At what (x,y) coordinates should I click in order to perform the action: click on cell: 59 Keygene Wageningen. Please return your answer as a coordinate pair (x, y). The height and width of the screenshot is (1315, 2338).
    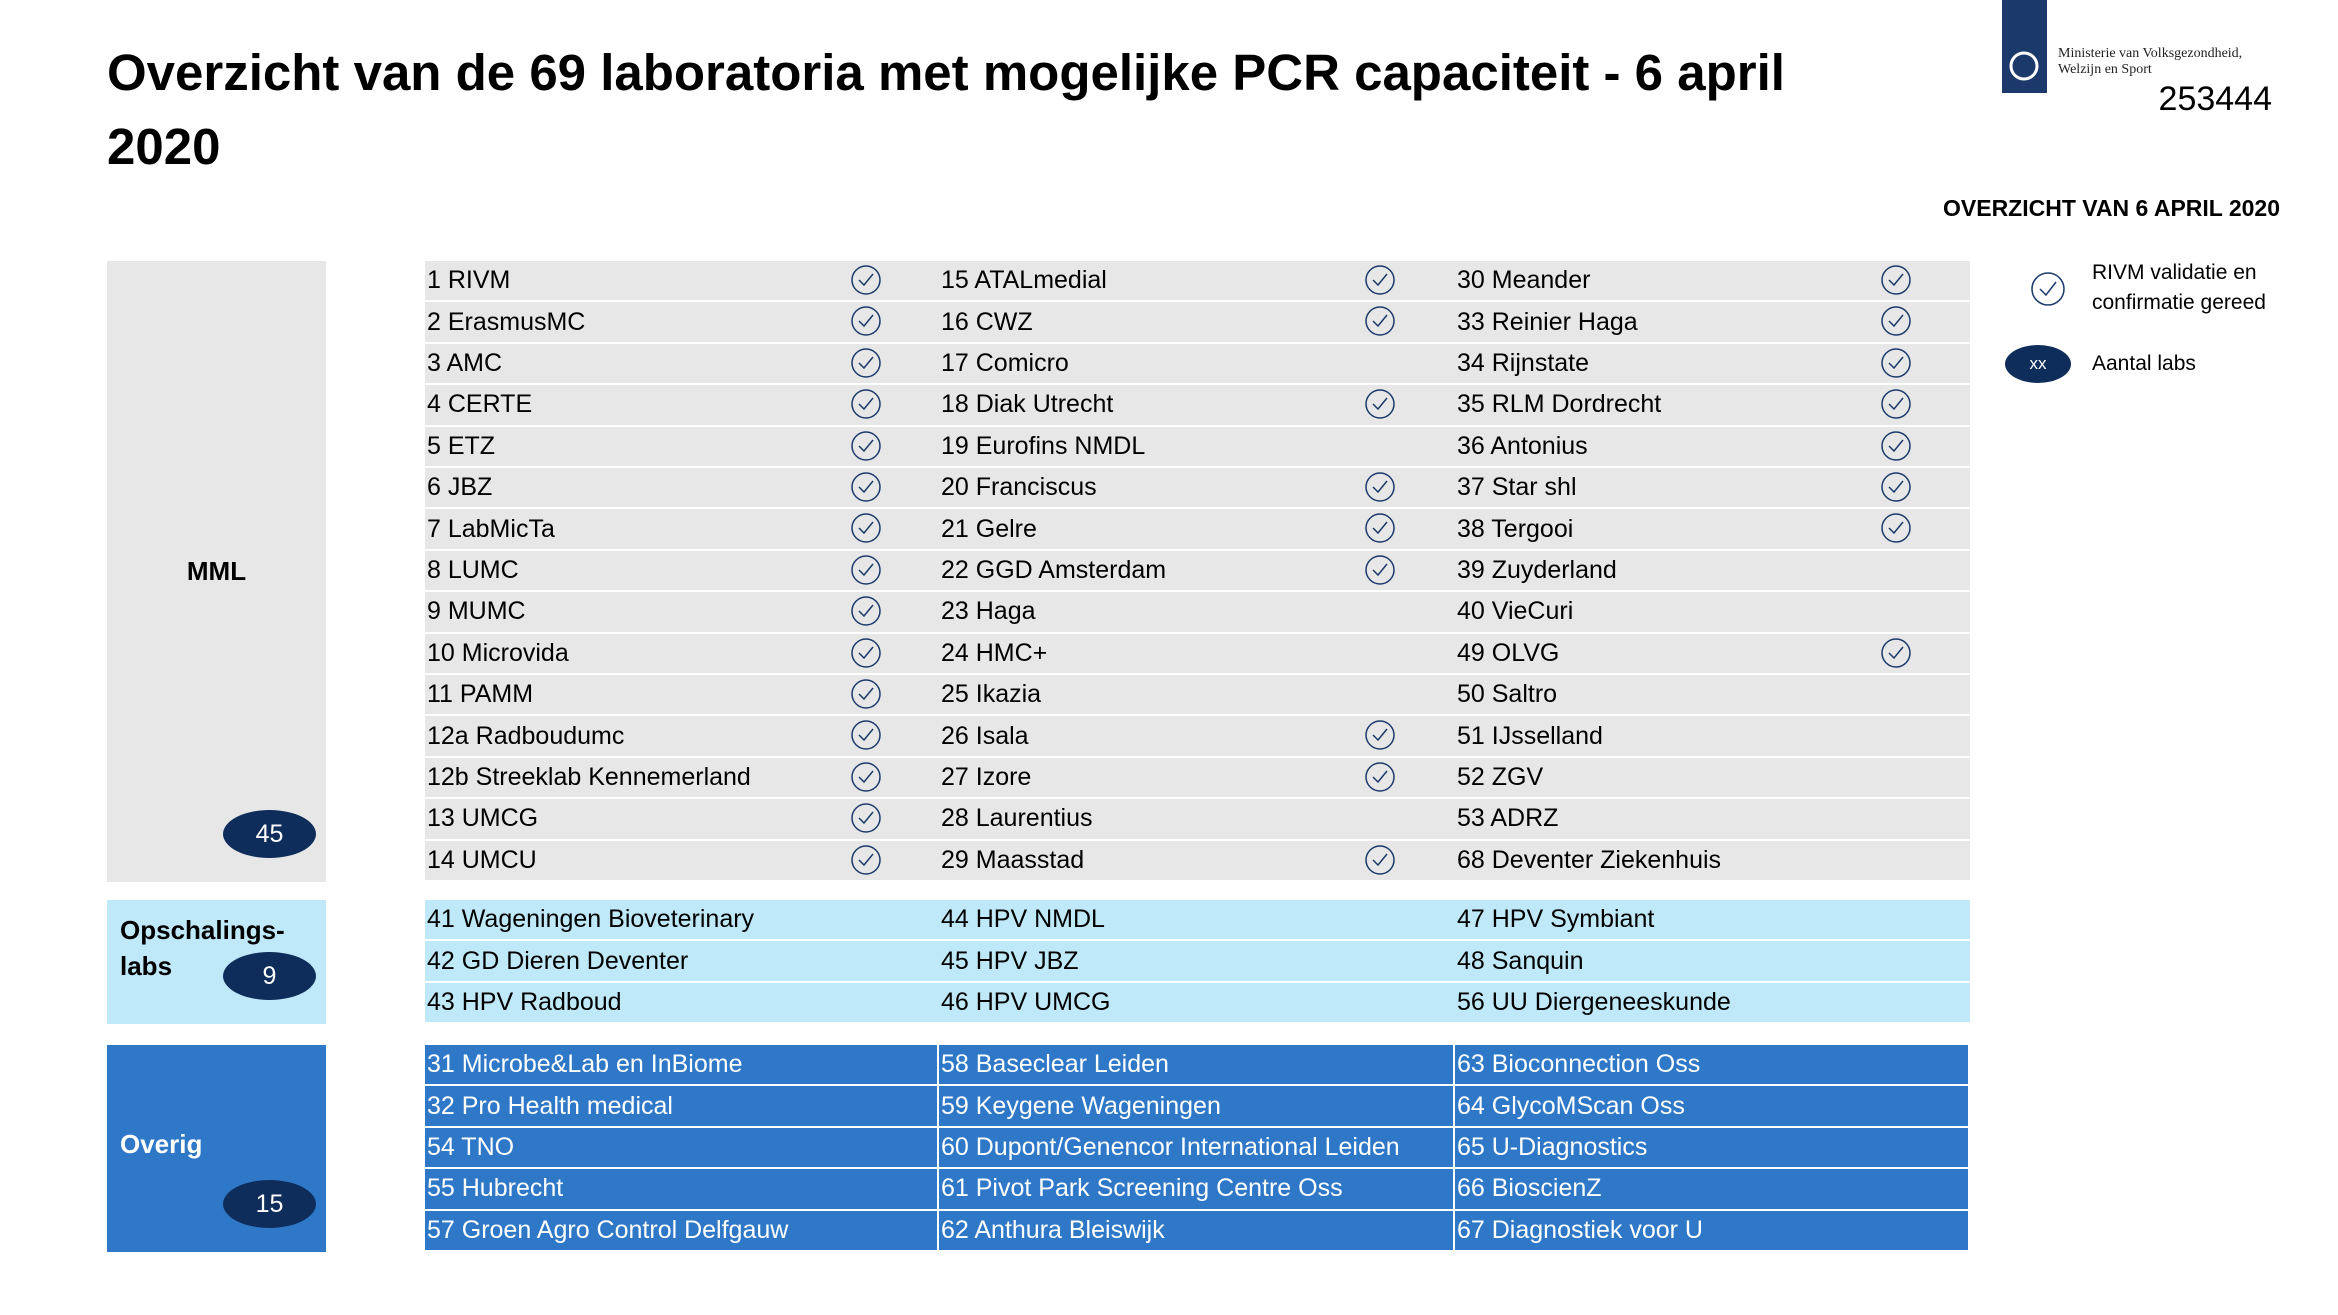
    Looking at the image, I should click on (1197, 1106).